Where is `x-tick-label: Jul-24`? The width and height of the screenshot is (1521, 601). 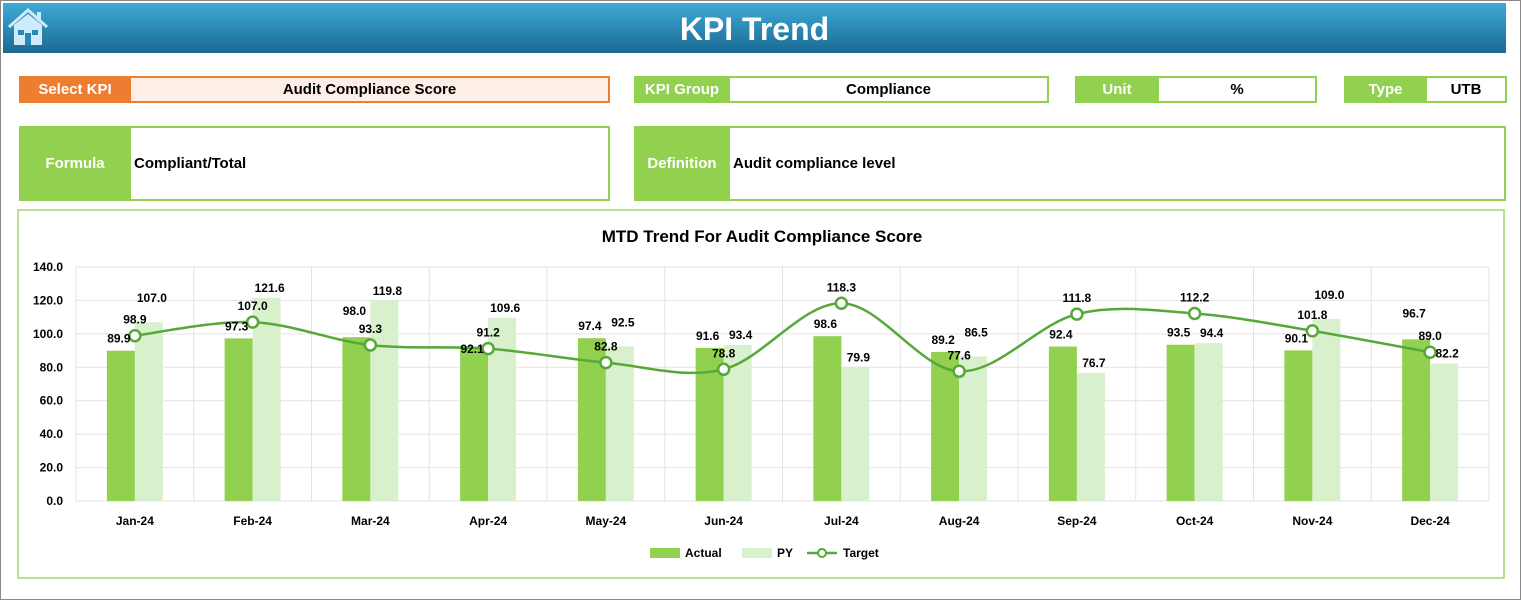
x-tick-label: Jul-24 is located at coordinates (841, 521).